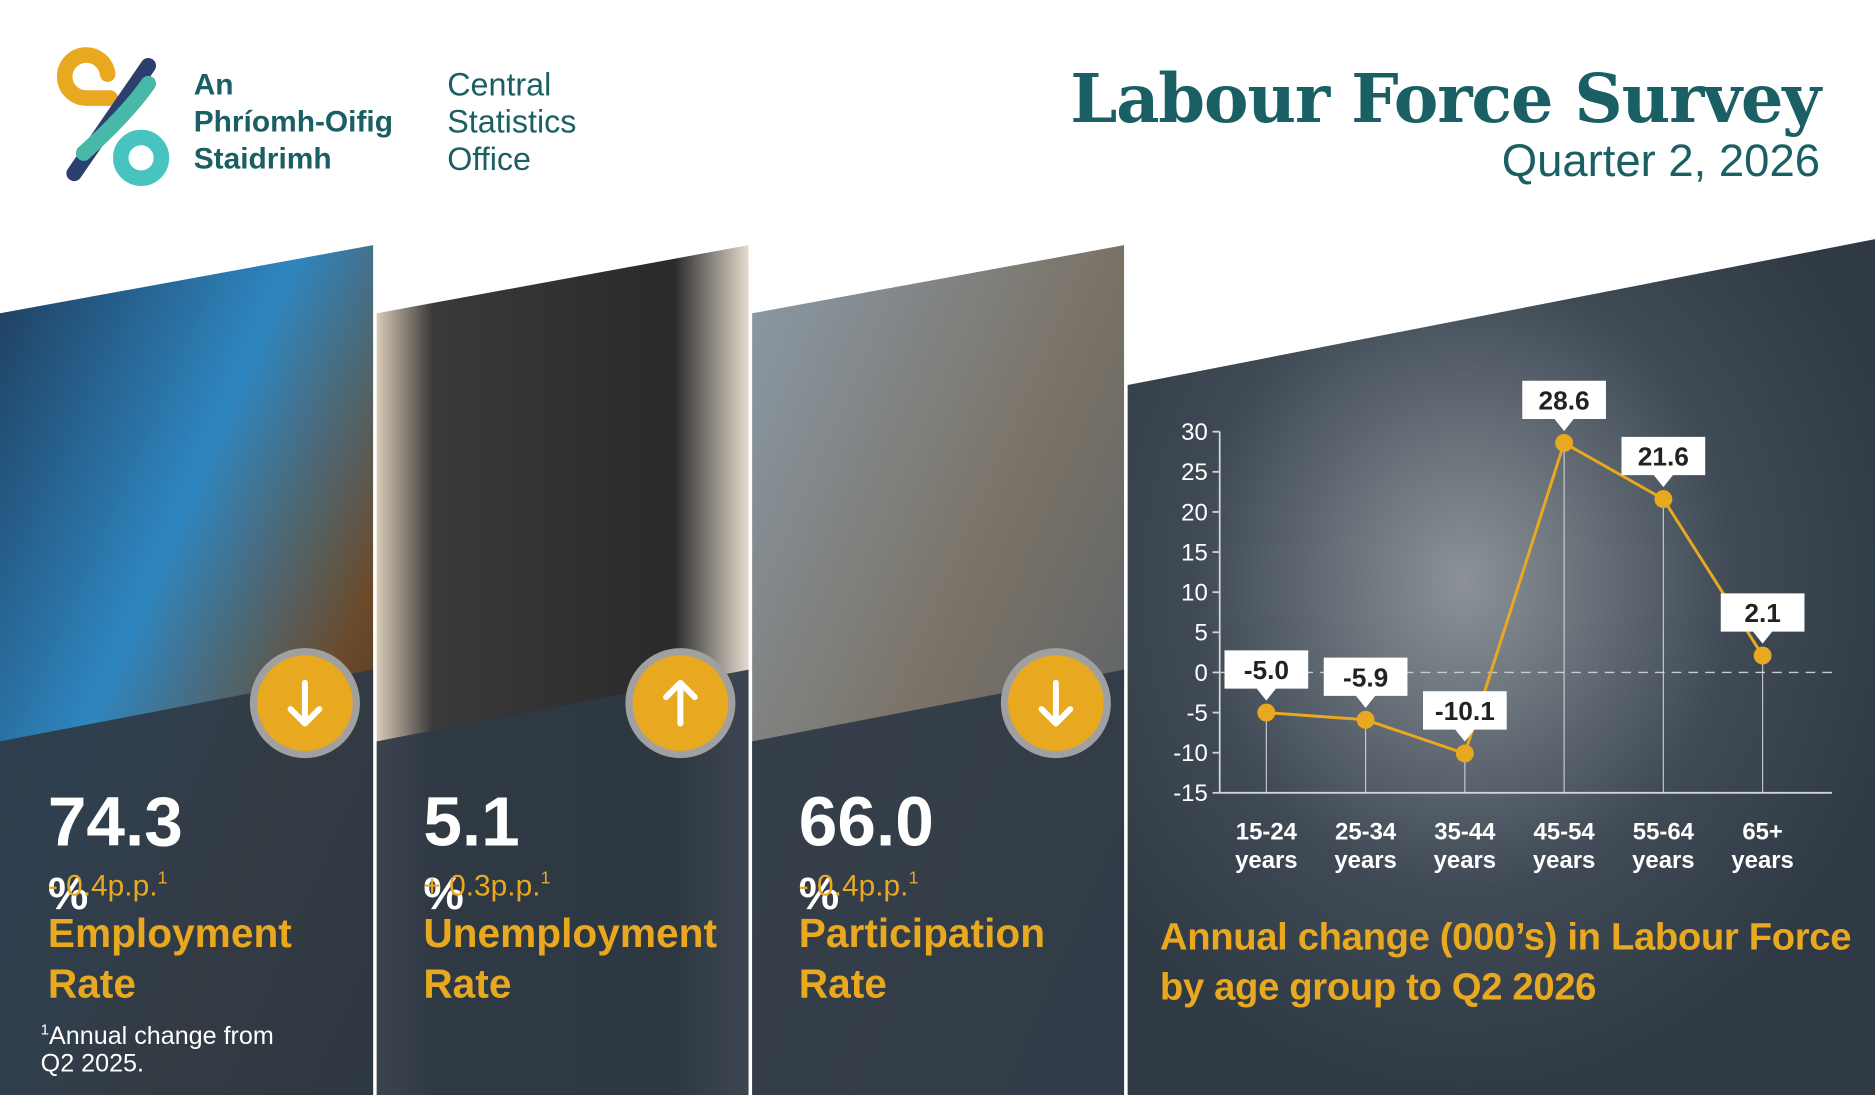 Image resolution: width=1875 pixels, height=1095 pixels. I want to click on org-line: Statistics, so click(512, 122).